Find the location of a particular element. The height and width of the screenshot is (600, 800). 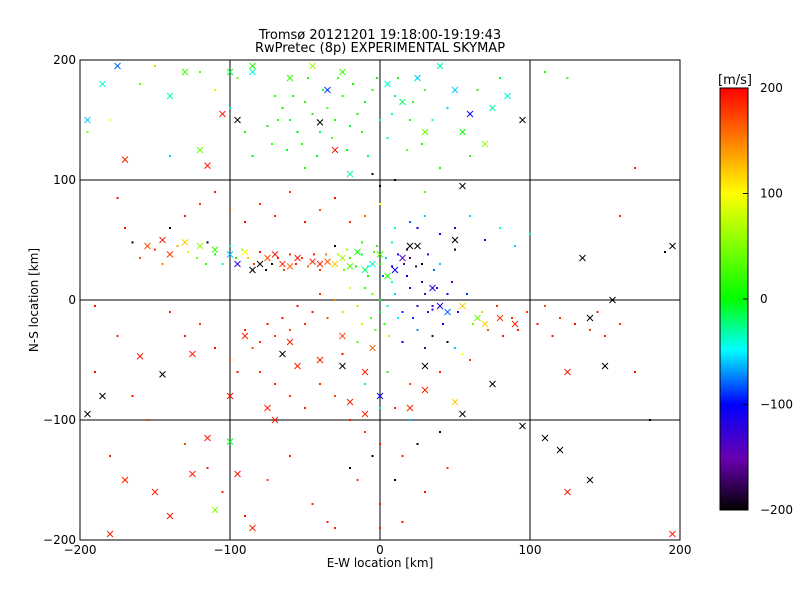

x-tick-label: 100 is located at coordinates (530, 550).